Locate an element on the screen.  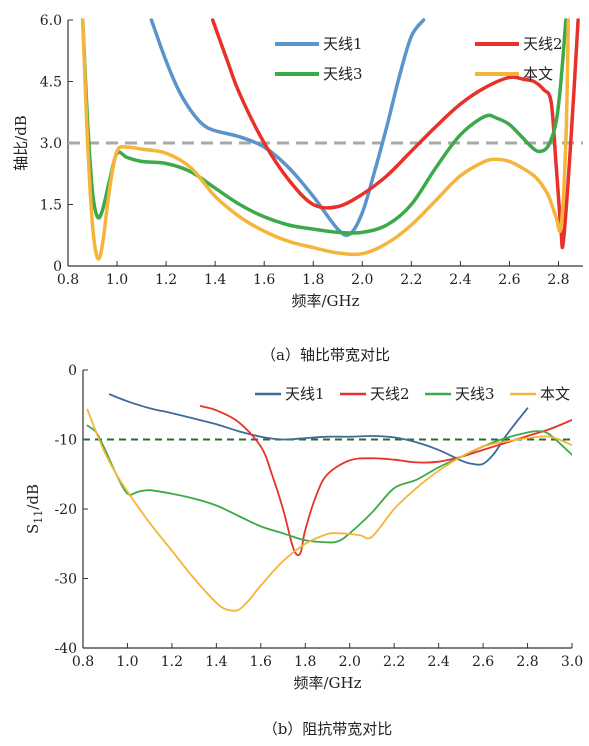
x-tick-label: 3.0 is located at coordinates (572, 662).